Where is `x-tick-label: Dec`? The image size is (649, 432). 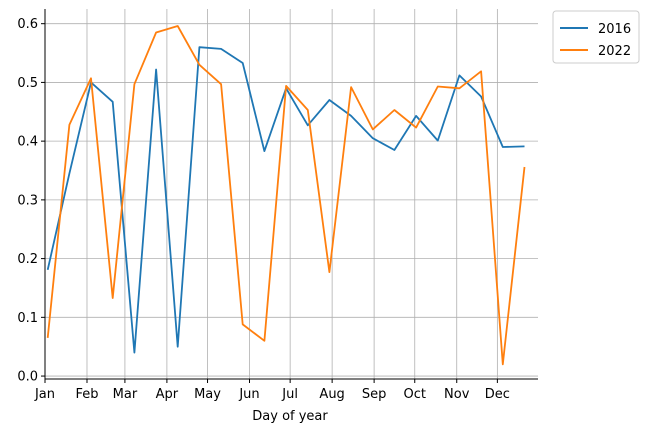 x-tick-label: Dec is located at coordinates (497, 394).